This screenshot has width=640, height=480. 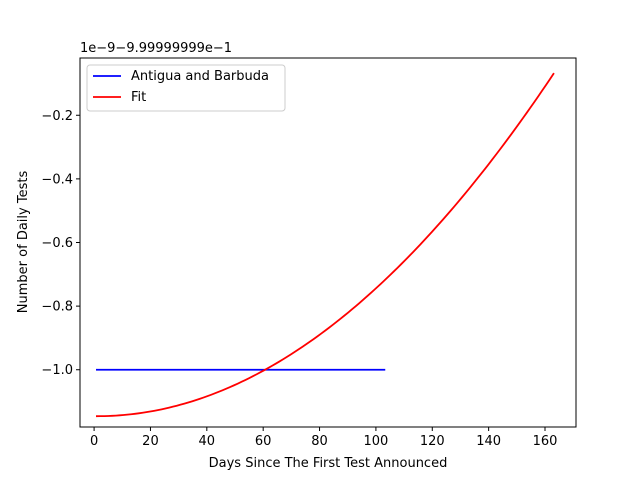 I want to click on x-tick-label: 160, so click(x=545, y=441).